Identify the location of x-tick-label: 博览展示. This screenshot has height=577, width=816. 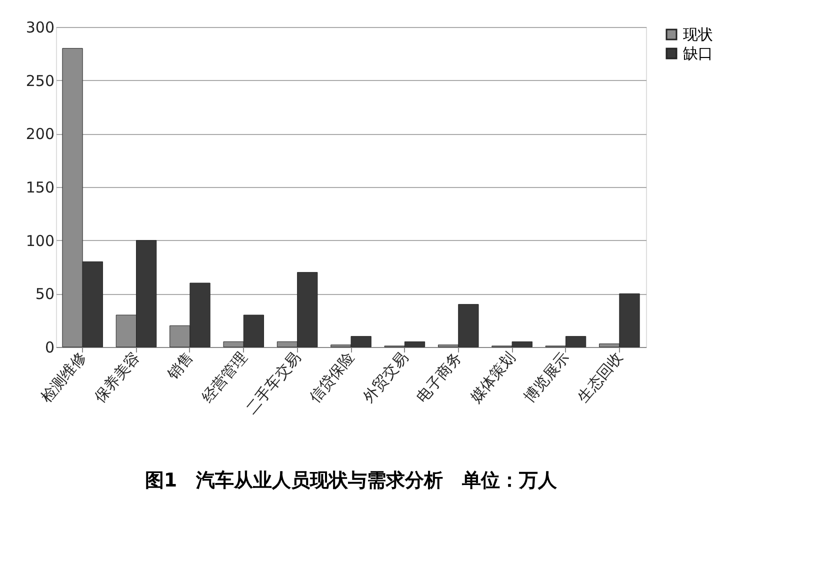
(546, 377).